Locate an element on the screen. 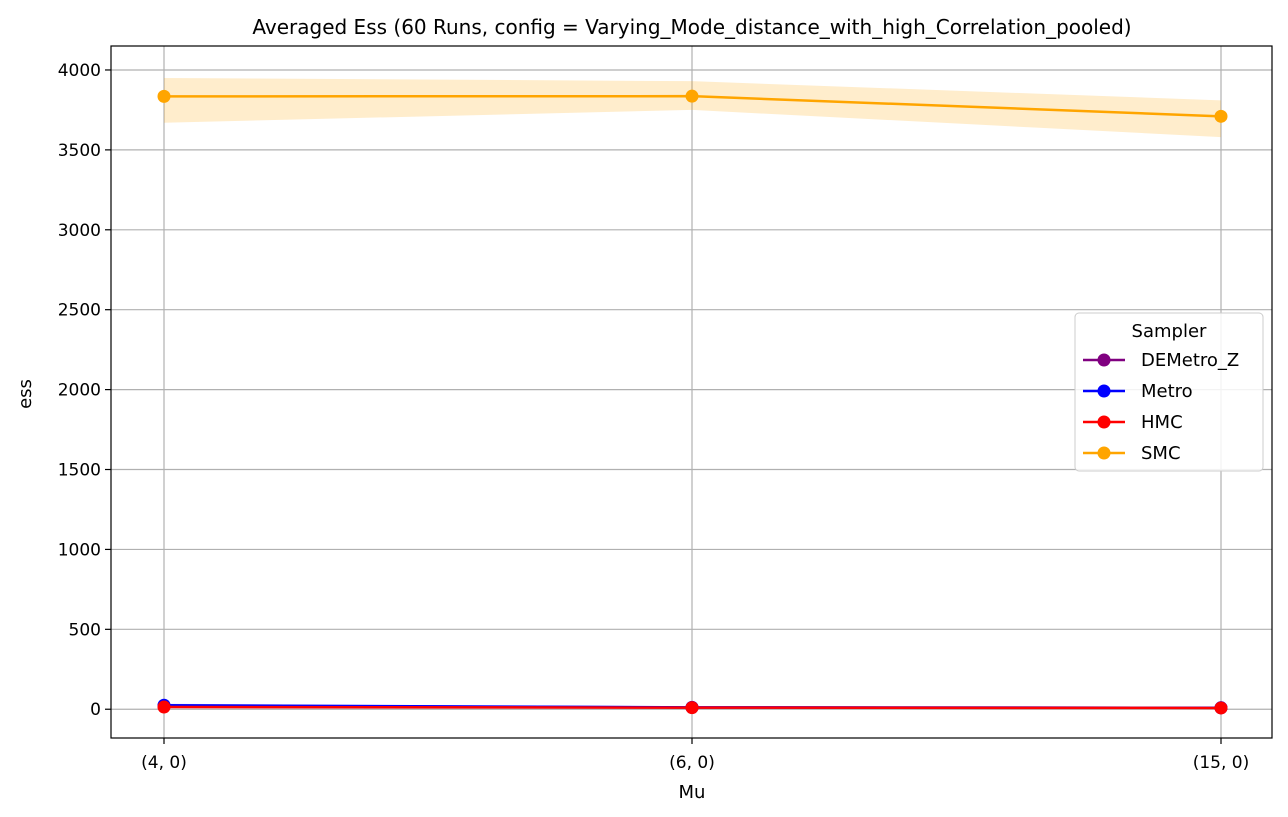 This screenshot has height=817, width=1288. legend-item-hmc: HMC is located at coordinates (1133, 422).